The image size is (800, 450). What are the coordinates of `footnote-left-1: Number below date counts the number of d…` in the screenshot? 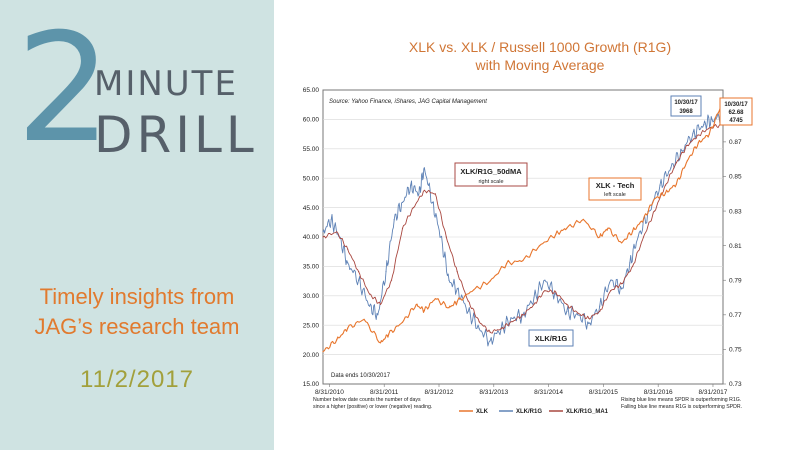 It's located at (367, 400).